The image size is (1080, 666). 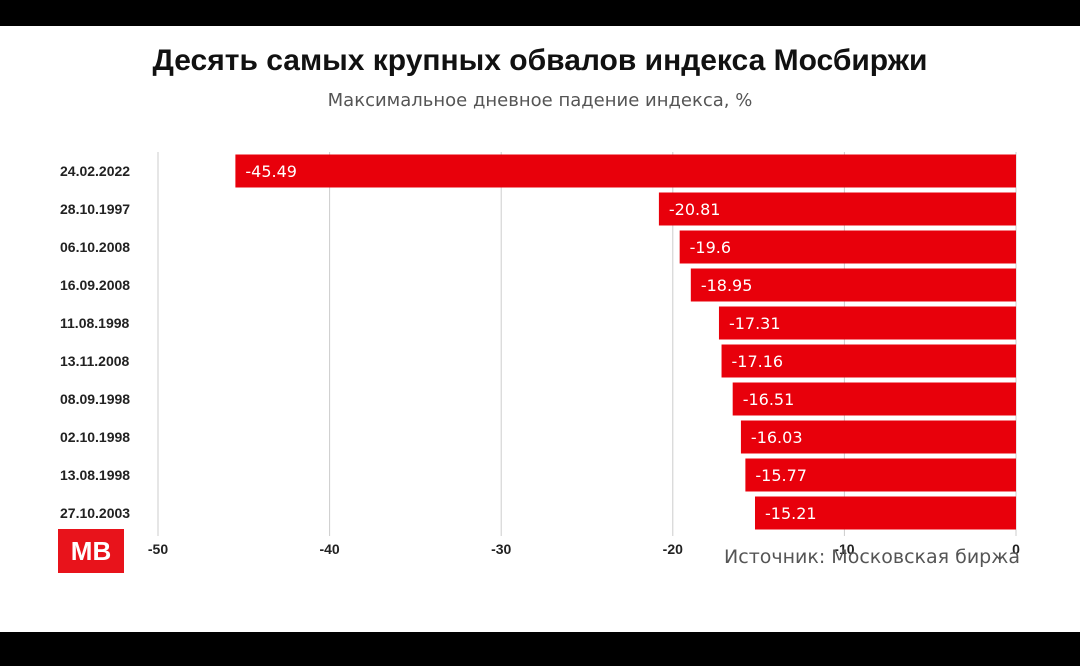 I want to click on category-label: 24.02.2022, so click(x=95, y=171).